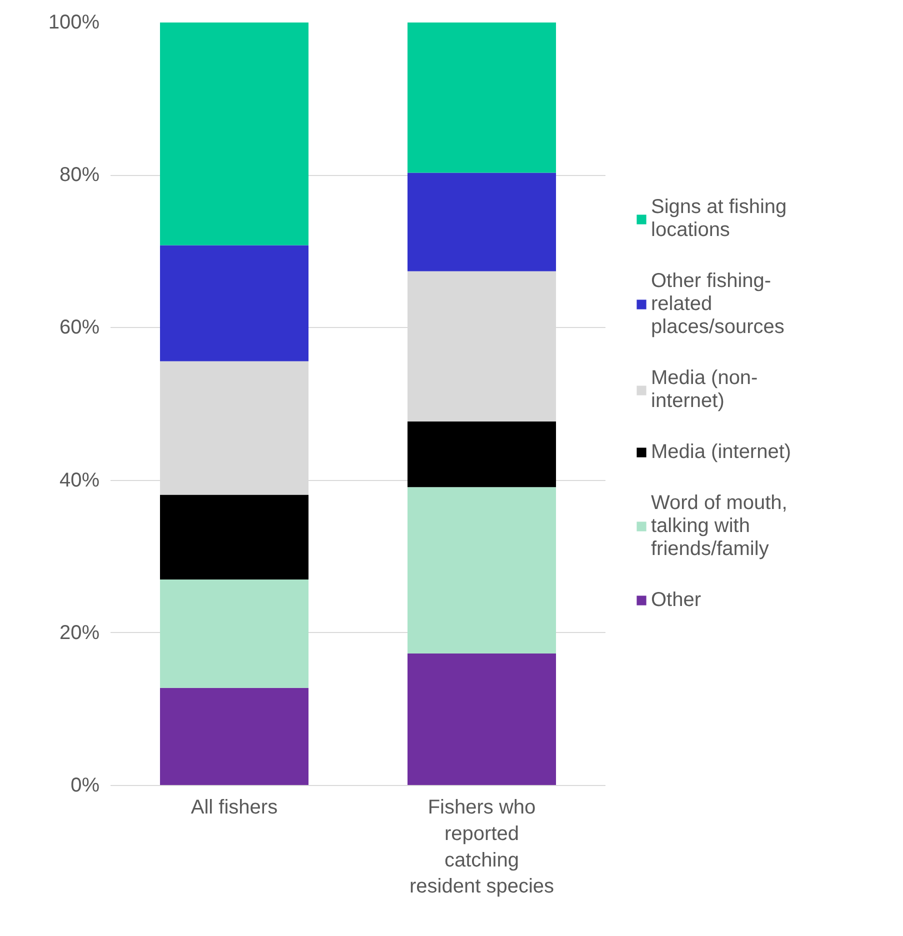 The width and height of the screenshot is (903, 936). What do you see at coordinates (676, 600) in the screenshot?
I see `legend-label: Other` at bounding box center [676, 600].